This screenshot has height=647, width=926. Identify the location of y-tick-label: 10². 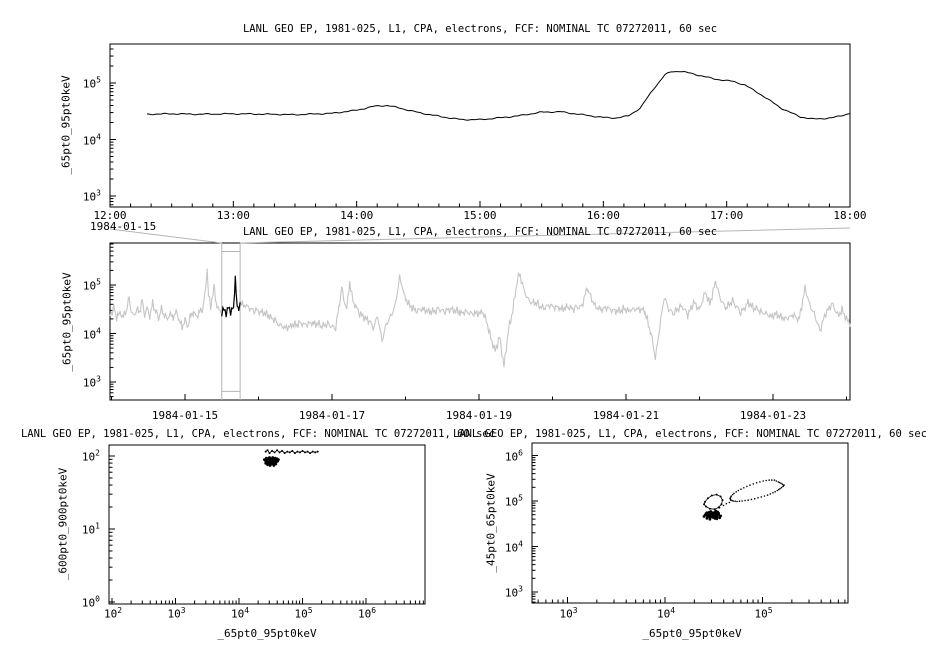
(90, 456).